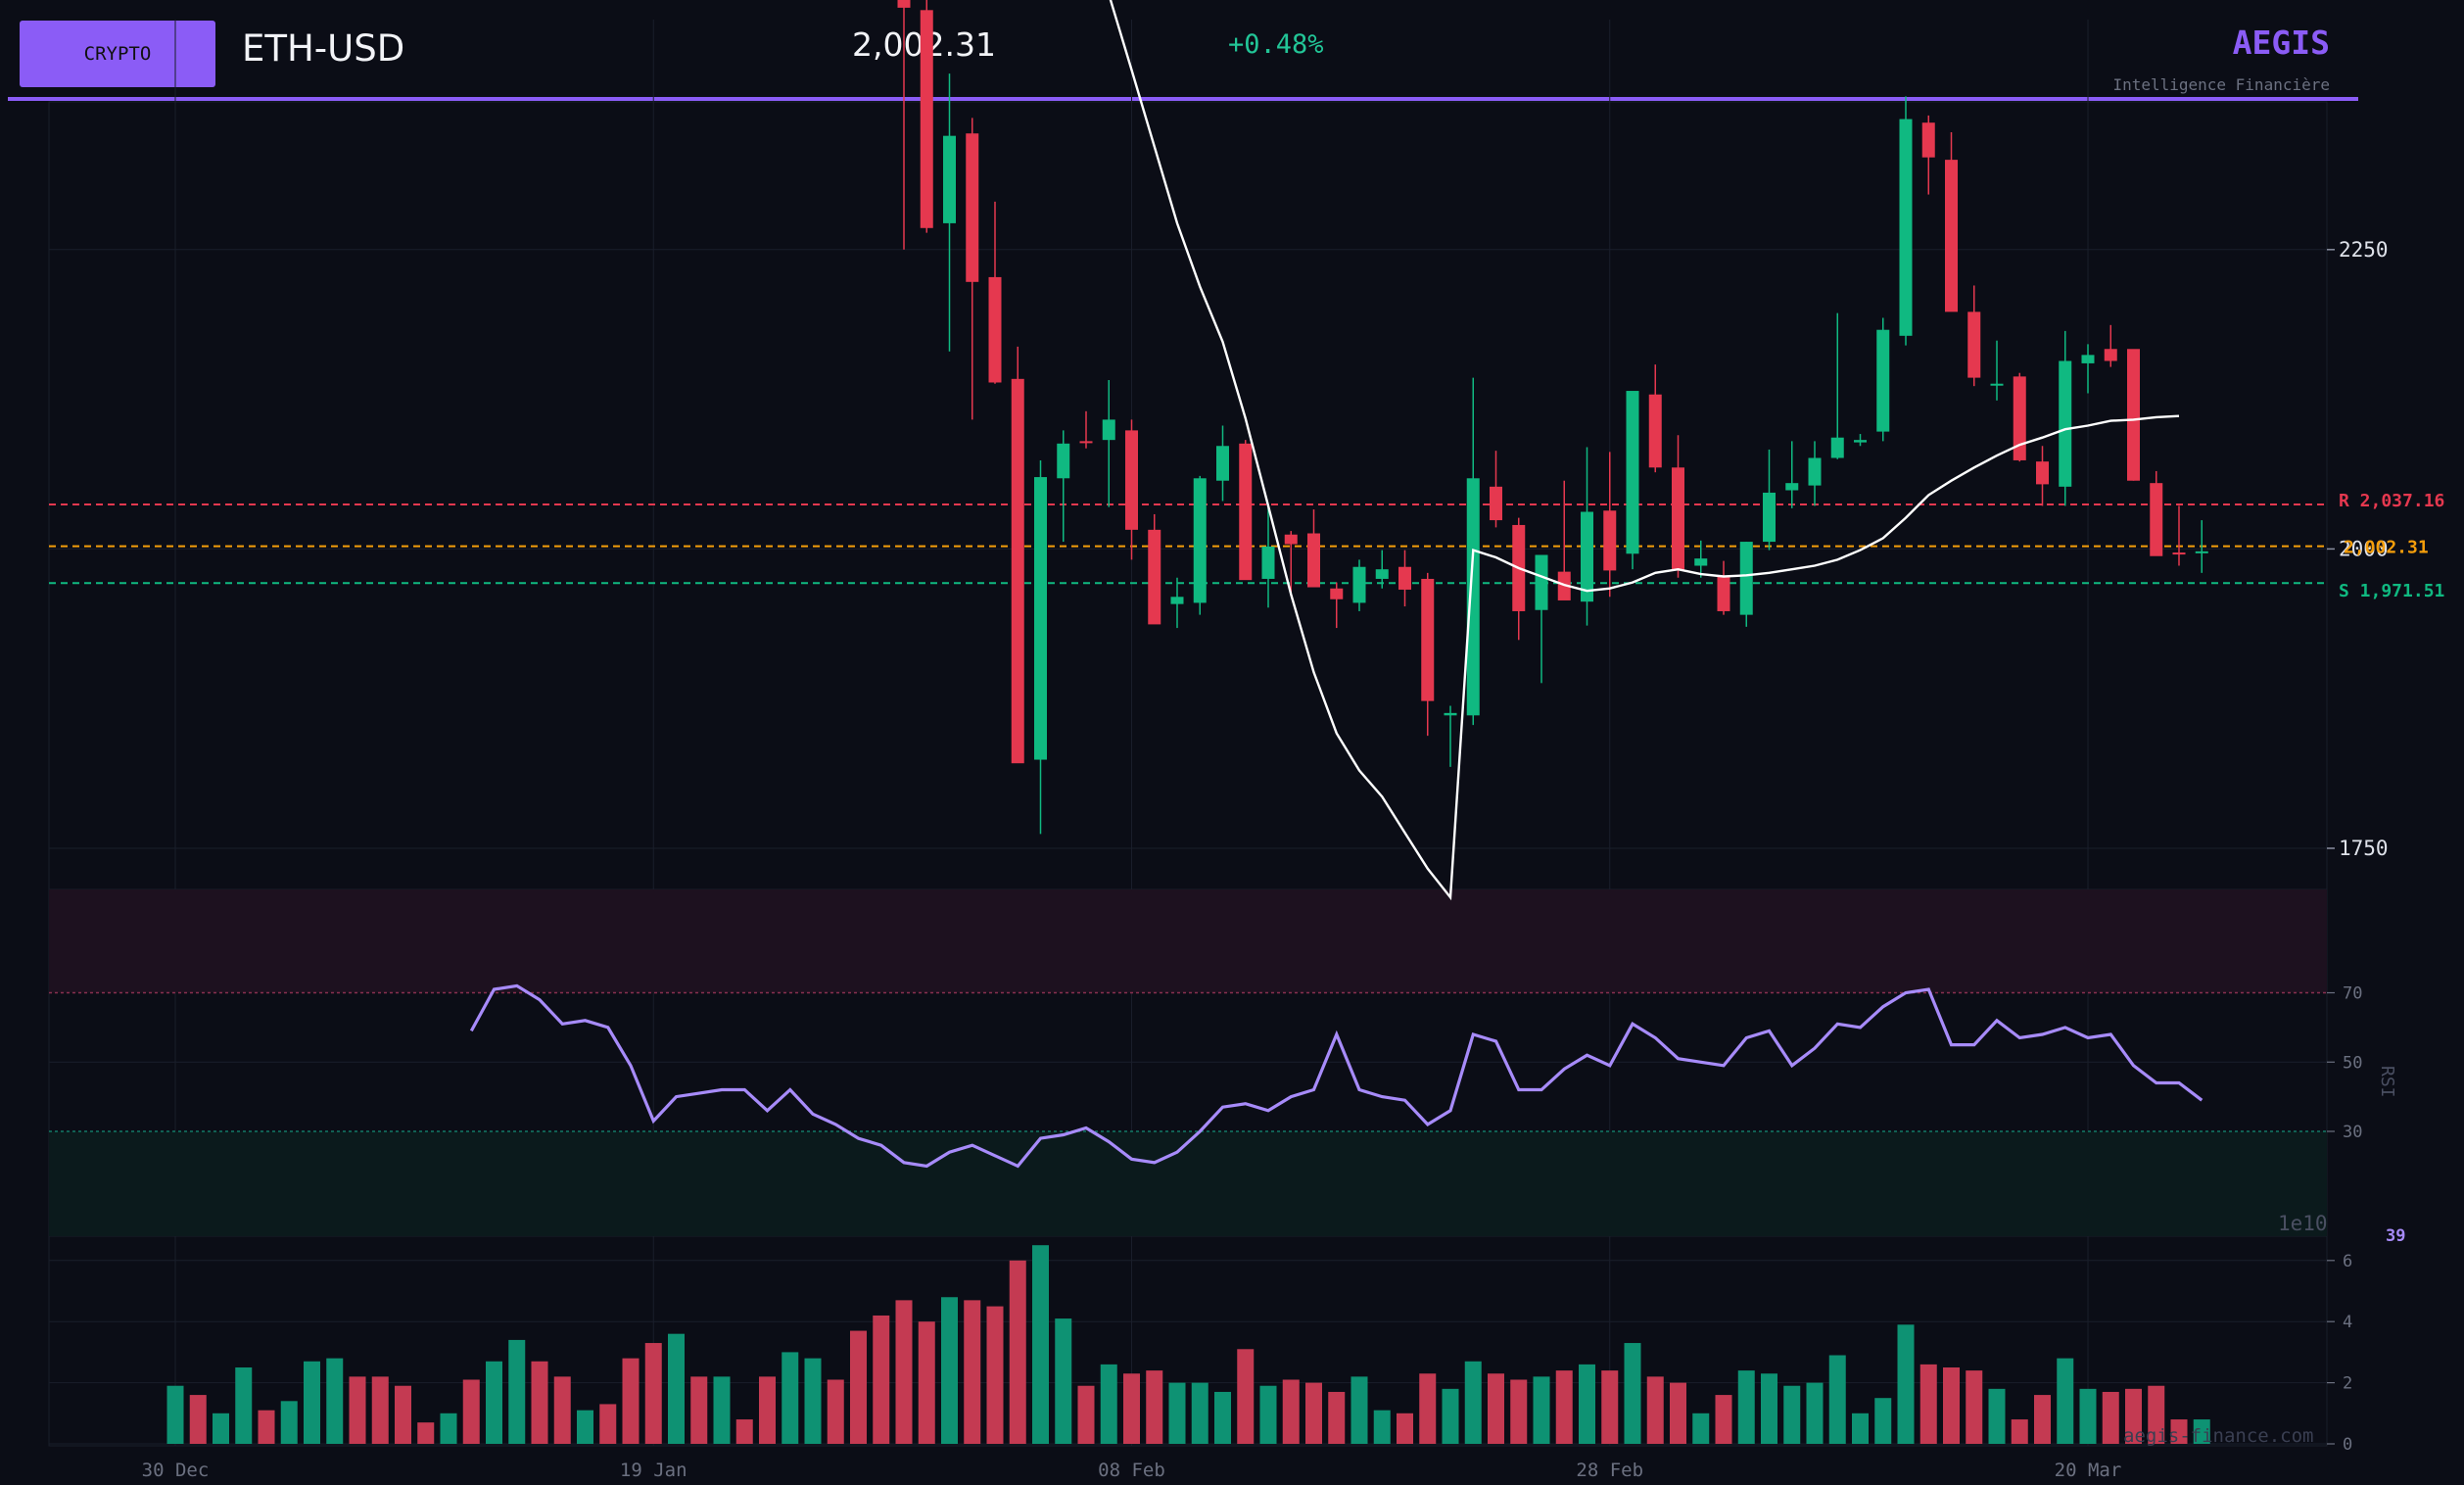 The image size is (2464, 1485). What do you see at coordinates (1183, 99) in the screenshot?
I see `header-divider` at bounding box center [1183, 99].